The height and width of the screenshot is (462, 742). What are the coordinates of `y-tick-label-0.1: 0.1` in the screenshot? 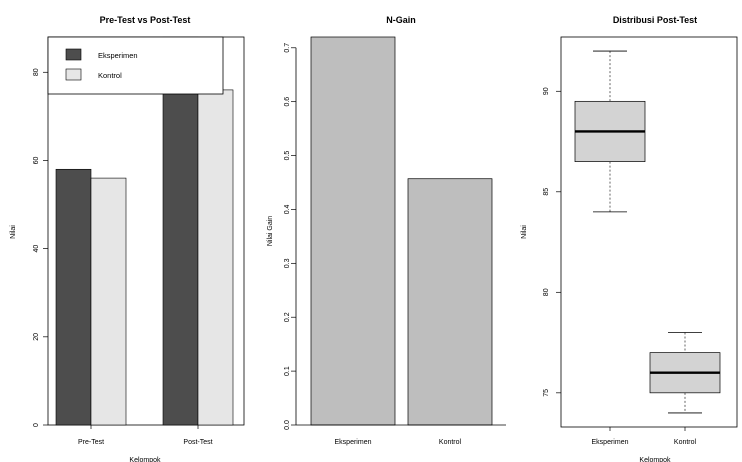 It's located at (287, 371).